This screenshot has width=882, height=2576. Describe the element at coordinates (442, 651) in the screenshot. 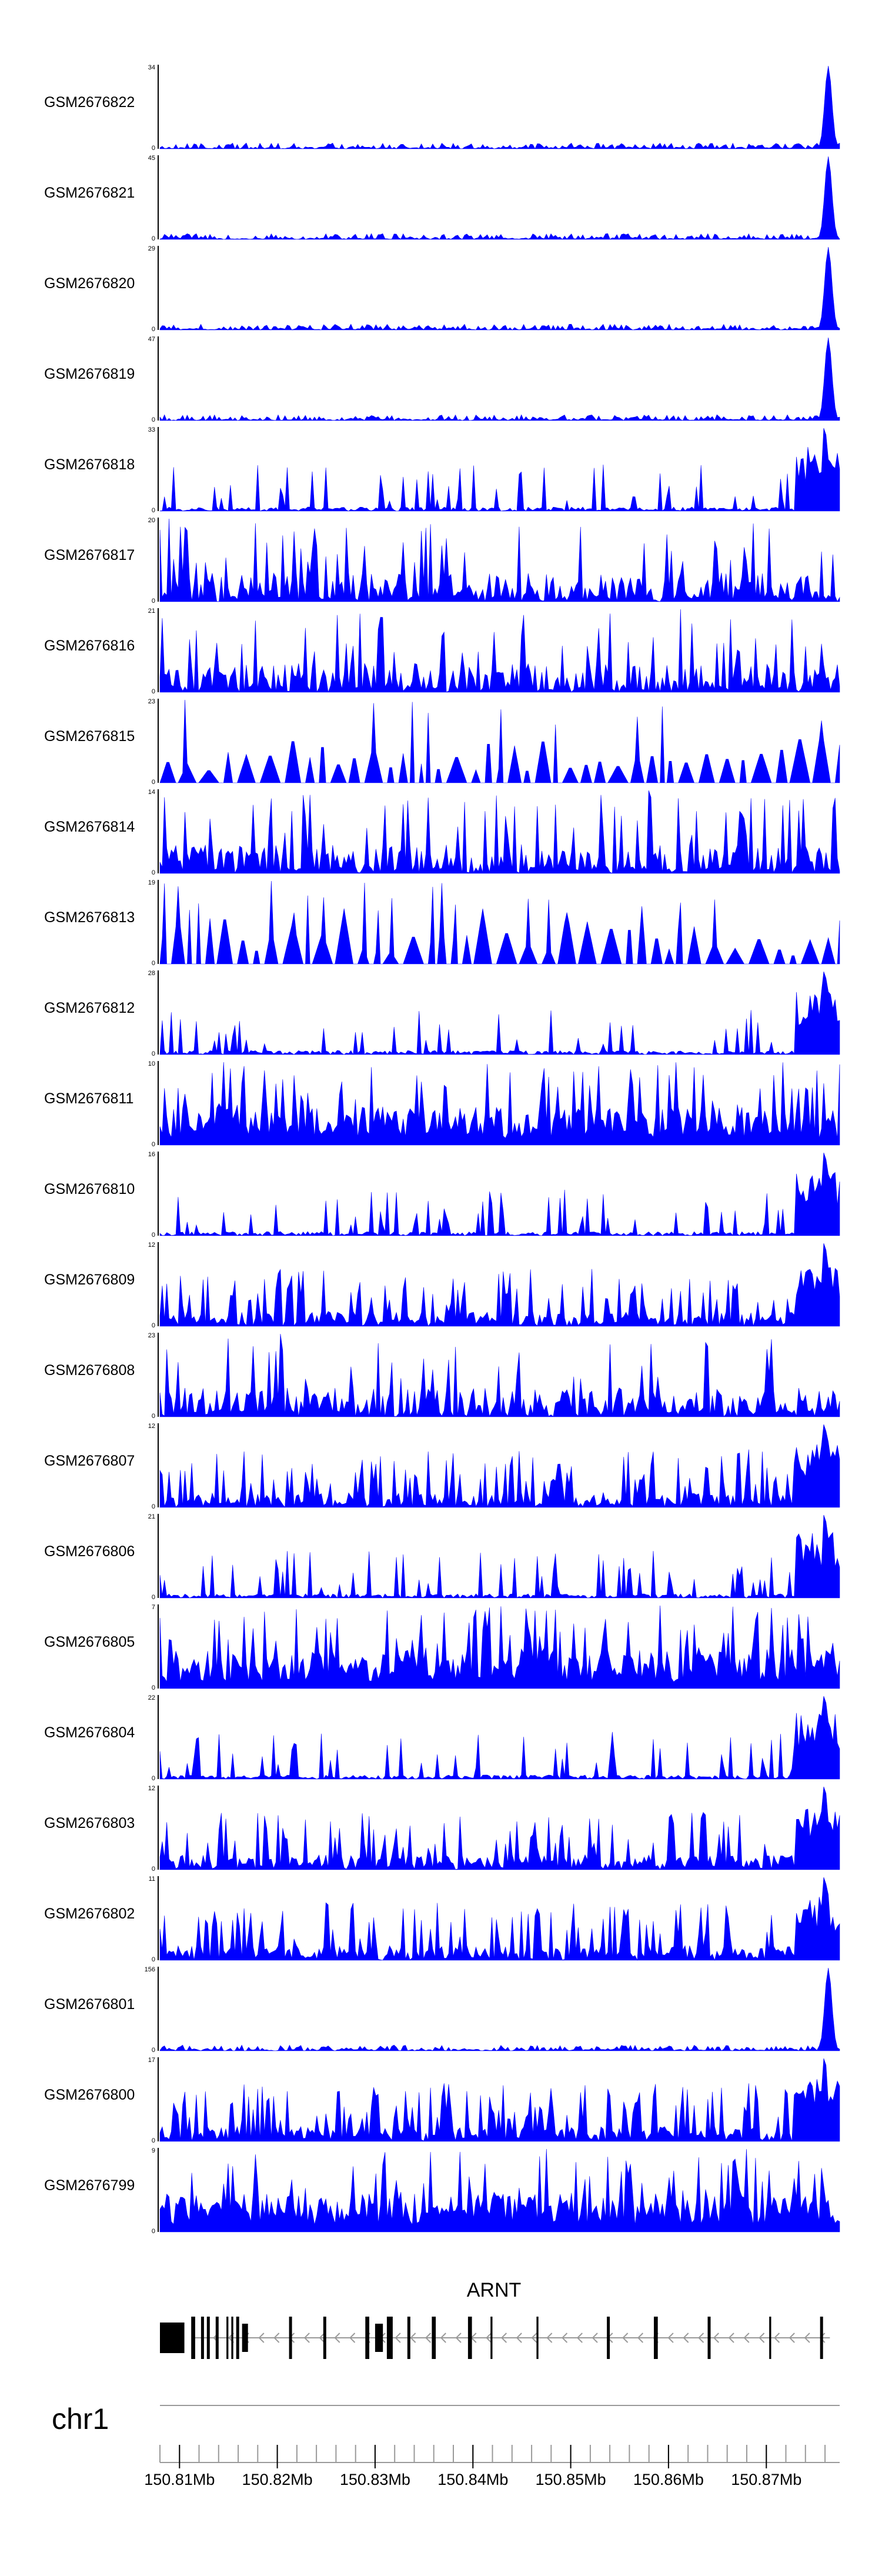

I see `coverage-track: GSM2676816 21 0` at that location.